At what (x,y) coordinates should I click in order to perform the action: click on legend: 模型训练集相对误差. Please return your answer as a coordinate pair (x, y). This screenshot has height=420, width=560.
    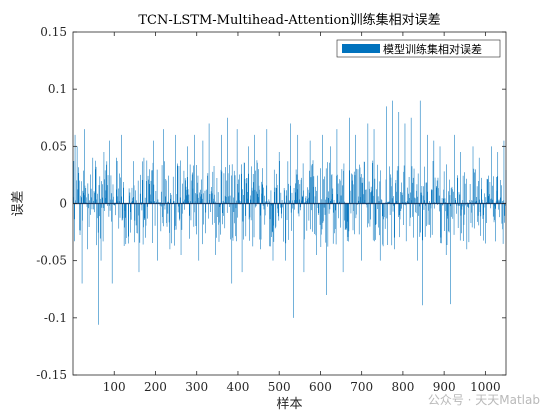
    Looking at the image, I should click on (418, 48).